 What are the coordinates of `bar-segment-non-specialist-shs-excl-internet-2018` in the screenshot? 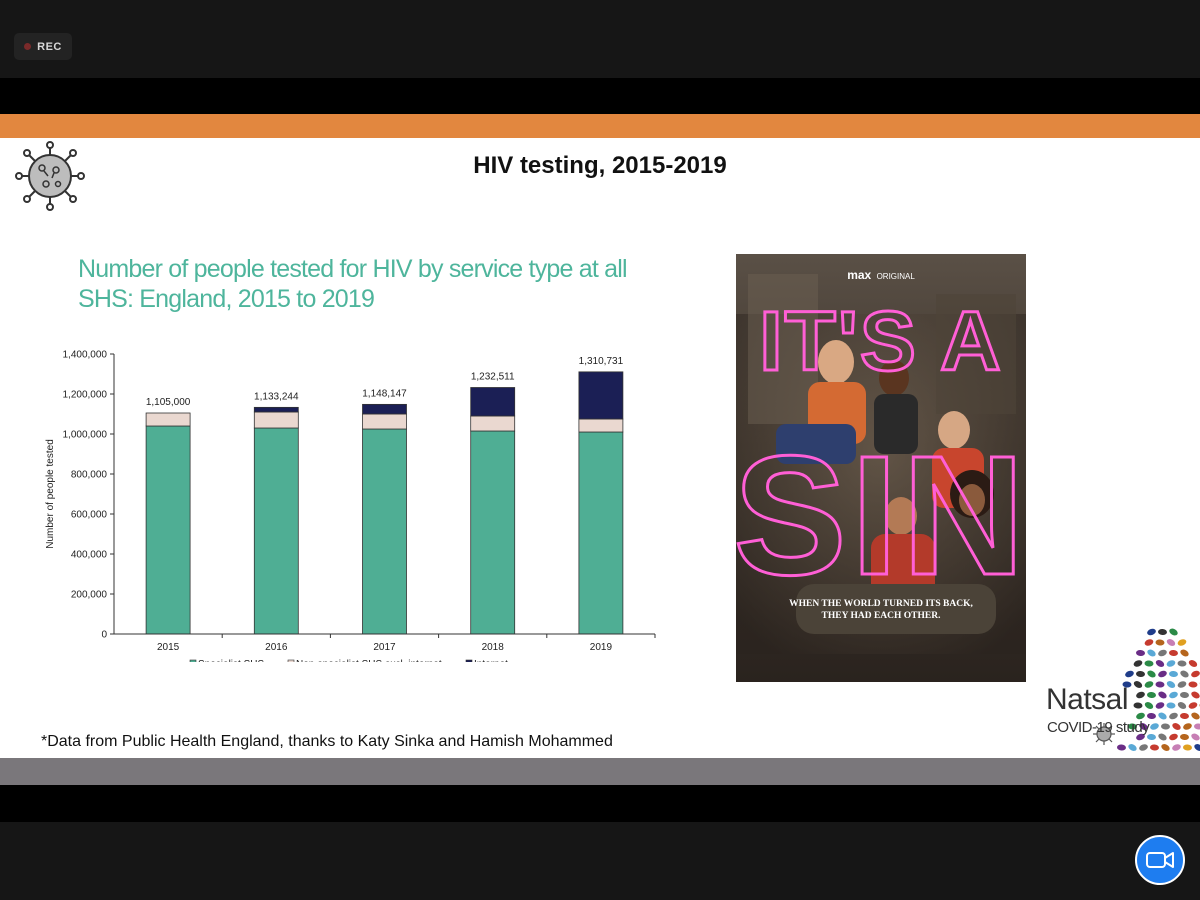 It's located at (493, 423).